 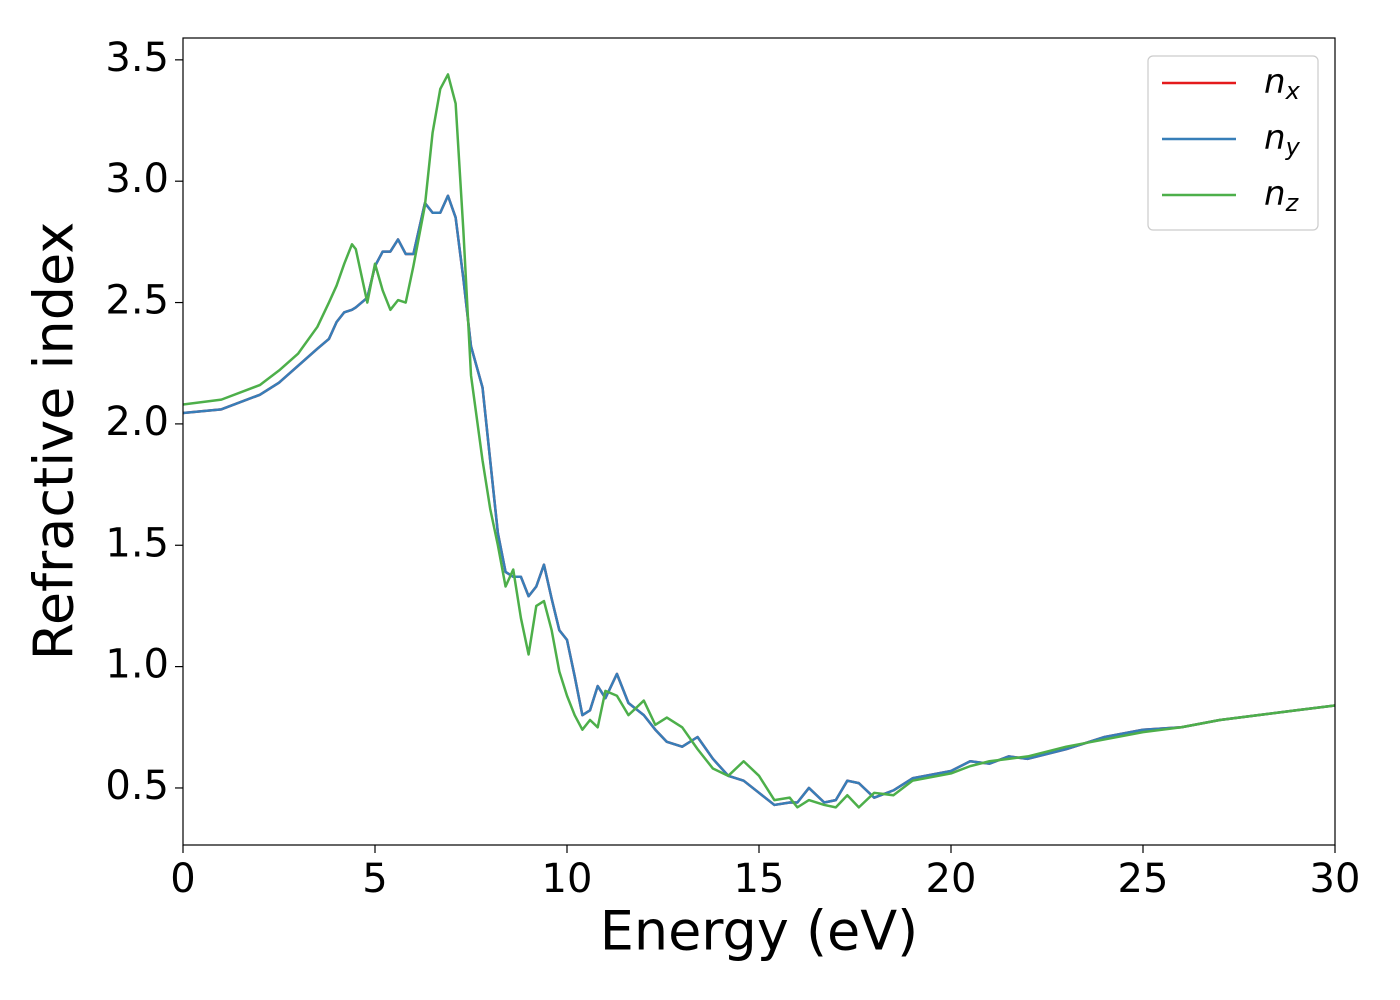 What do you see at coordinates (1143, 879) in the screenshot?
I see `x-tick-label: 25` at bounding box center [1143, 879].